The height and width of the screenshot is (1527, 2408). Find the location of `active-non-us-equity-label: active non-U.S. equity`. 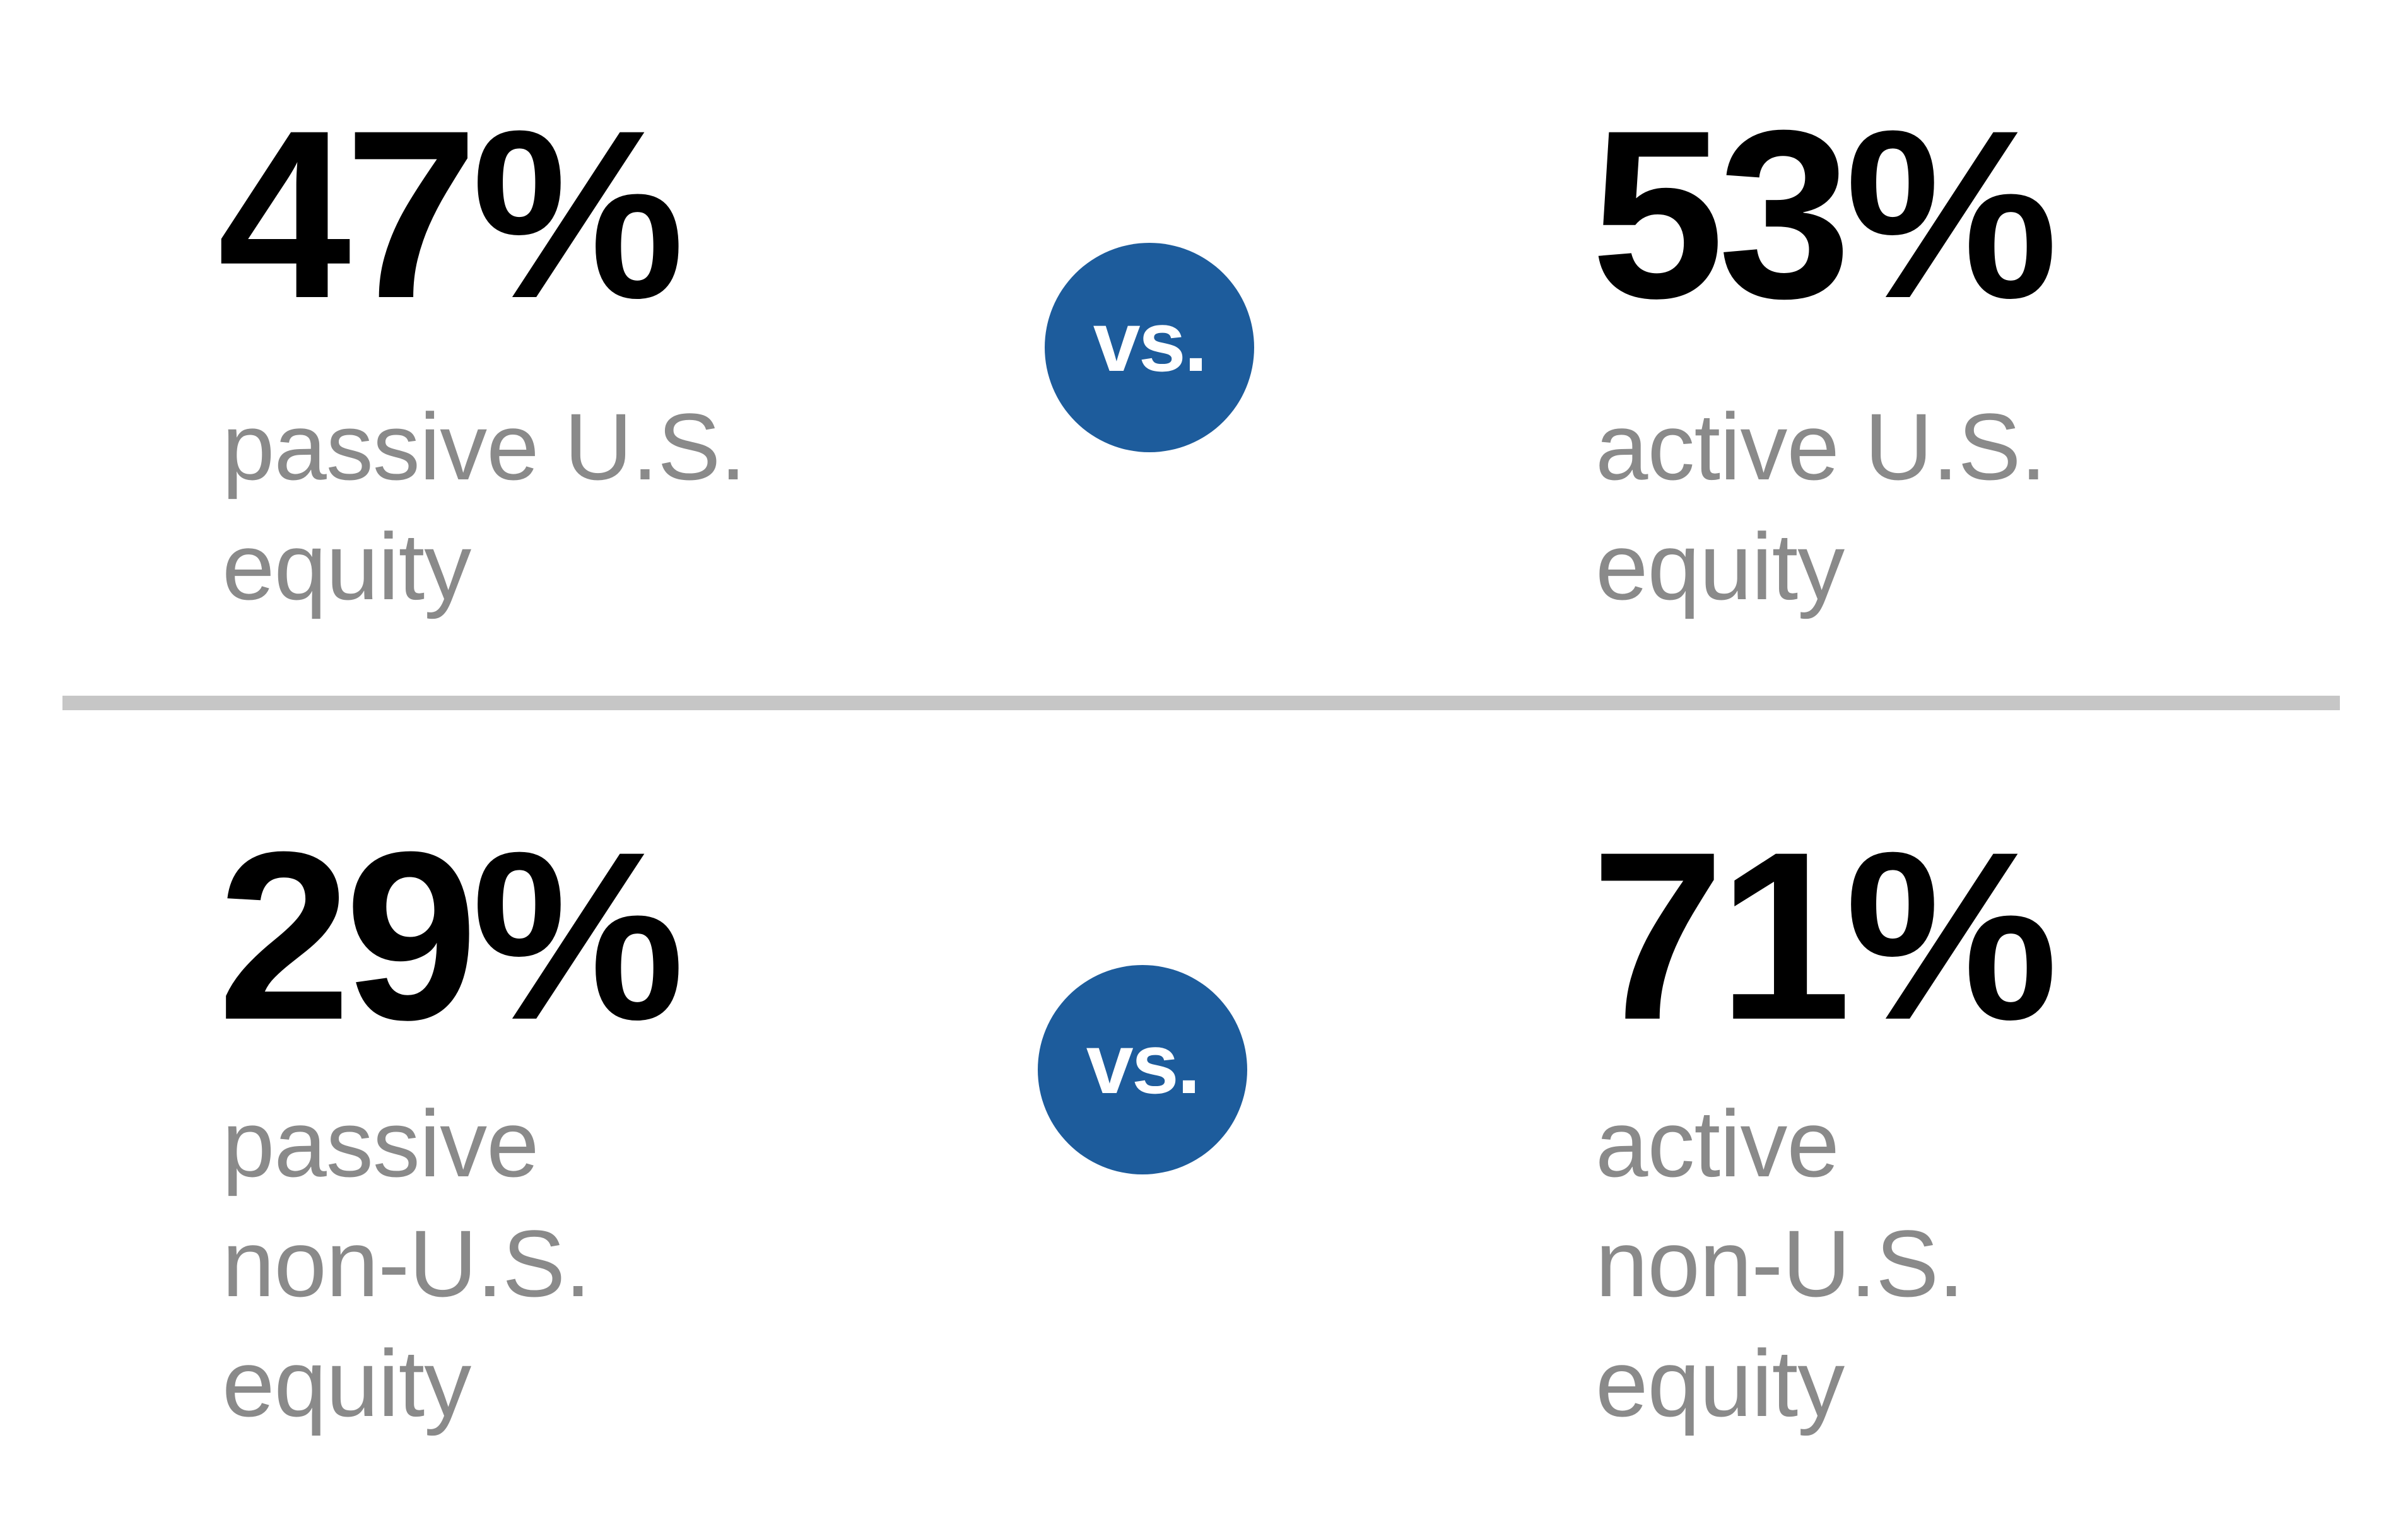

active-non-us-equity-label: active non-U.S. equity is located at coordinates (1780, 1263).